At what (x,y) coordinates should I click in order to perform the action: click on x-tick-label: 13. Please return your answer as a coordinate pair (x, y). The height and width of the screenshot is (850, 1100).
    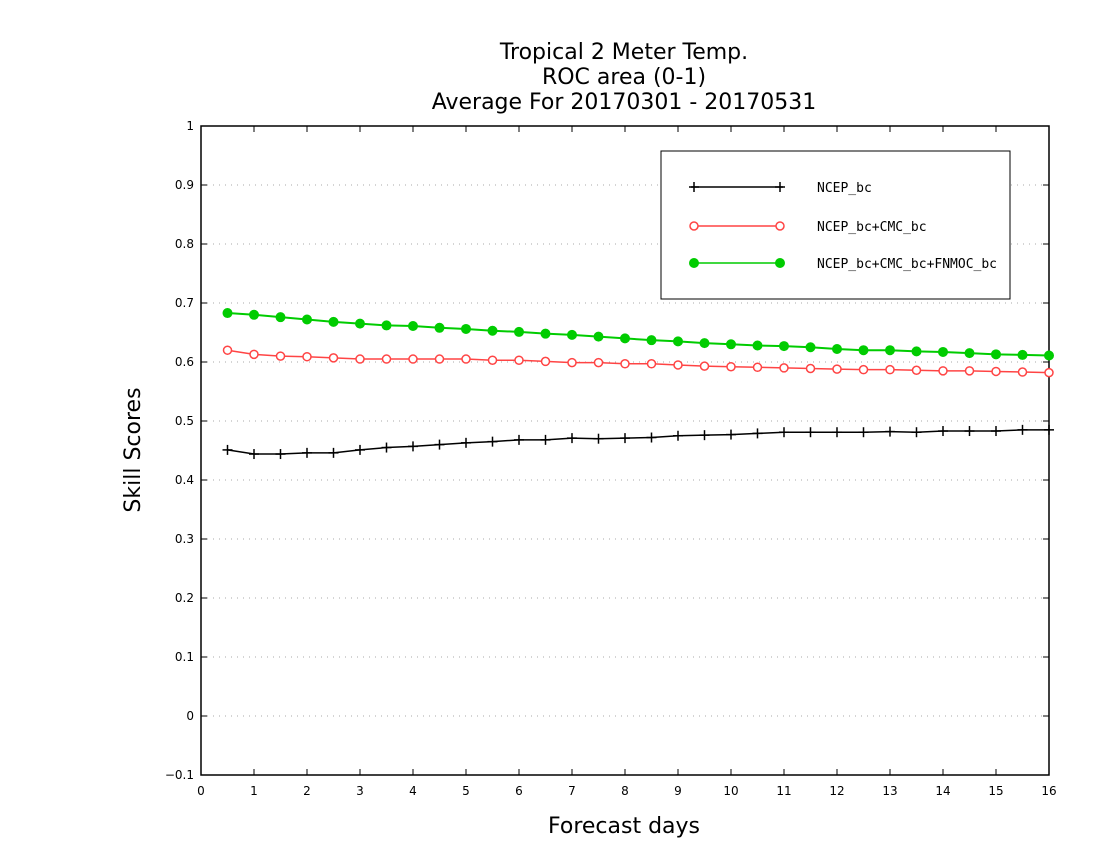
    Looking at the image, I should click on (889, 791).